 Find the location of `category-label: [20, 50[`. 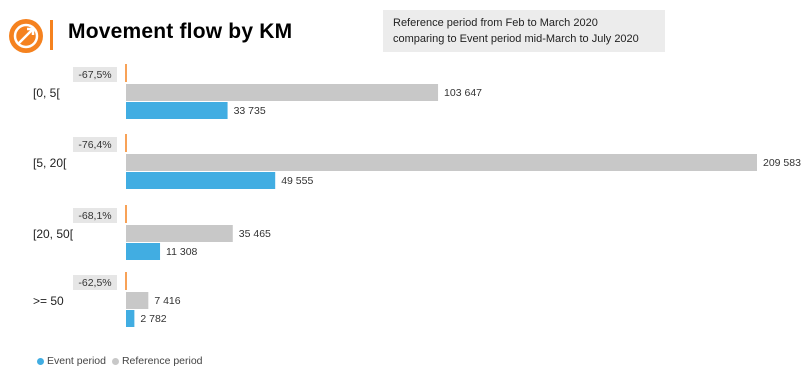

category-label: [20, 50[ is located at coordinates (53, 234).